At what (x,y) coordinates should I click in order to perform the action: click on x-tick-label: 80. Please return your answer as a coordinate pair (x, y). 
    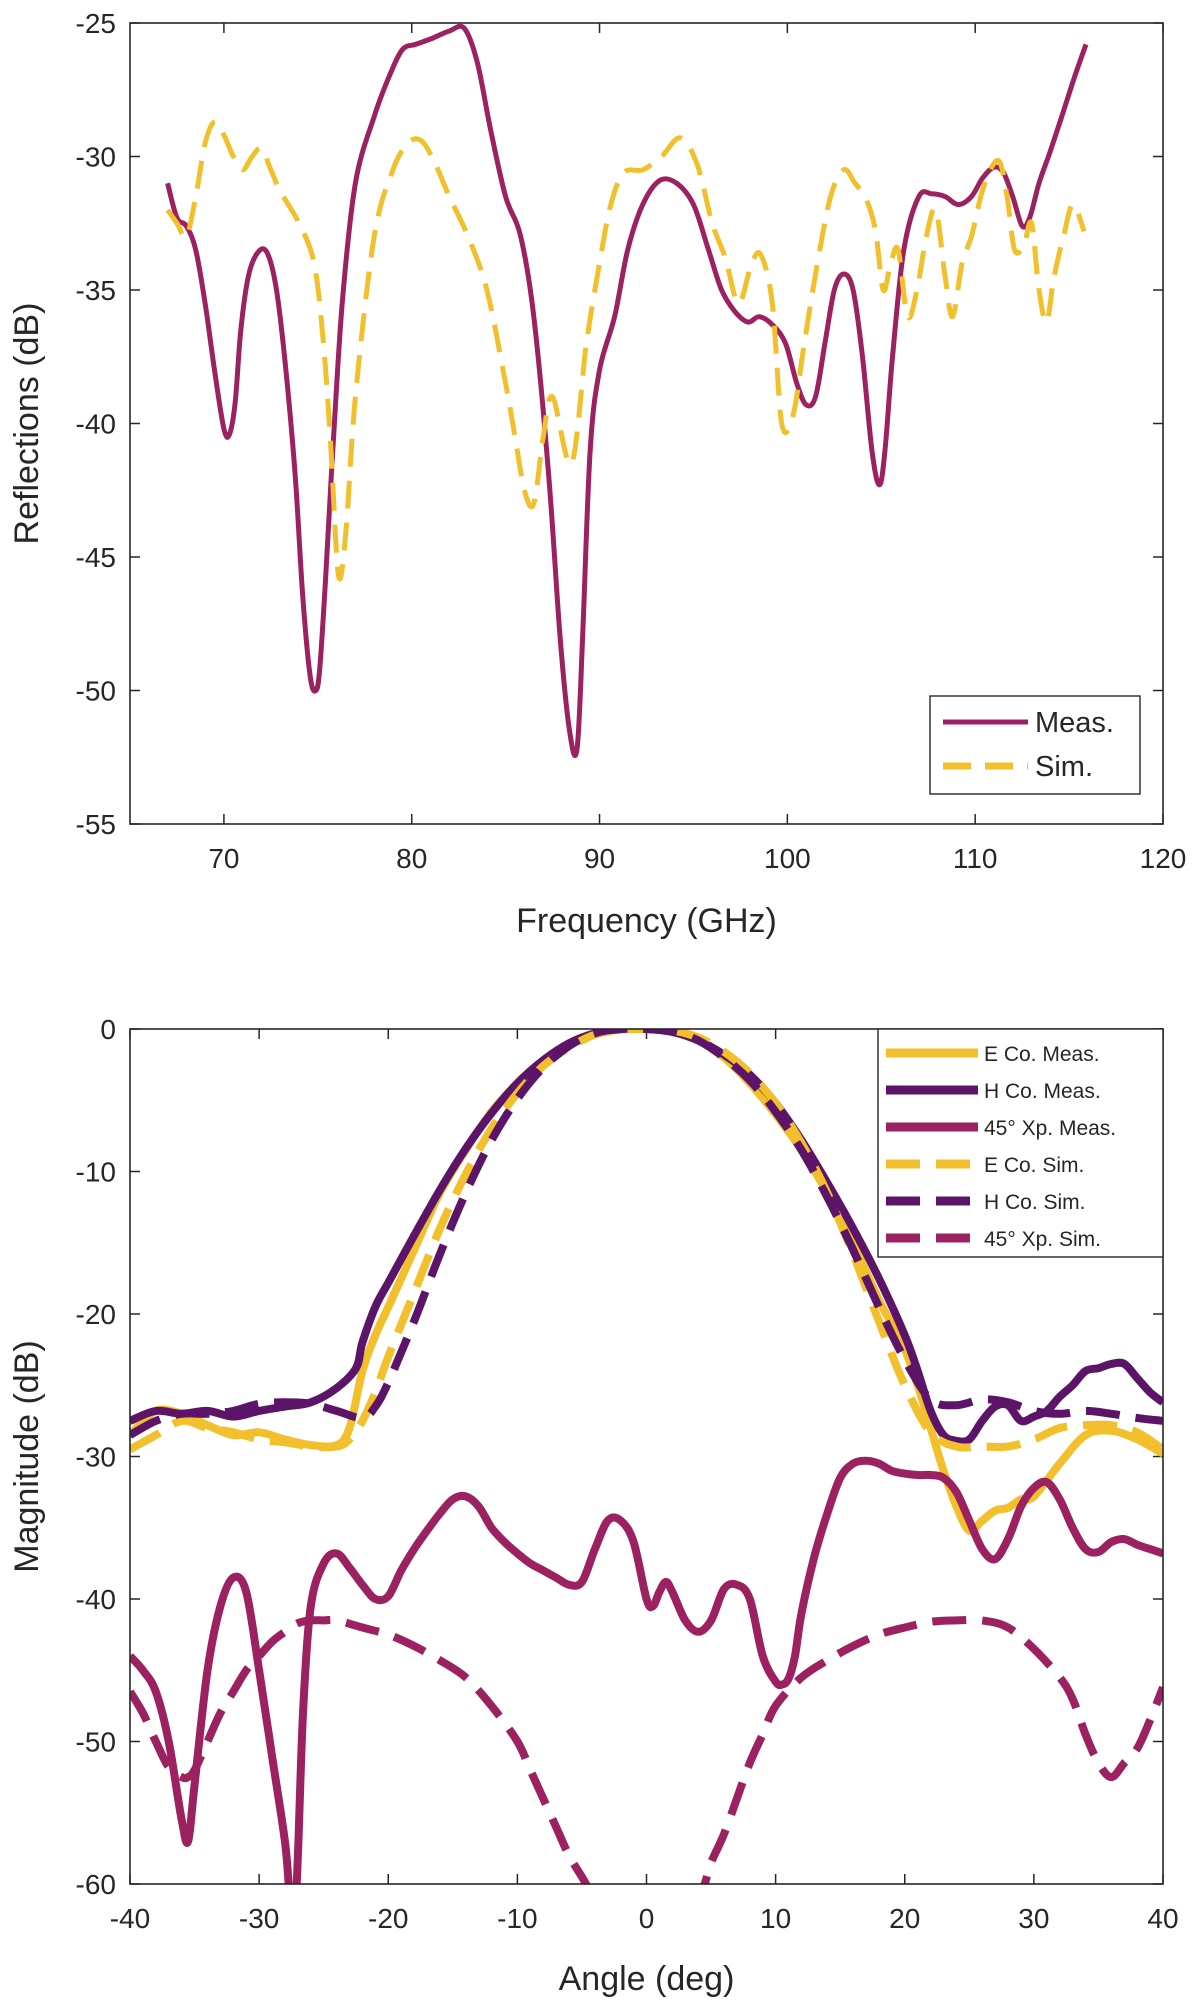
    Looking at the image, I should click on (411, 858).